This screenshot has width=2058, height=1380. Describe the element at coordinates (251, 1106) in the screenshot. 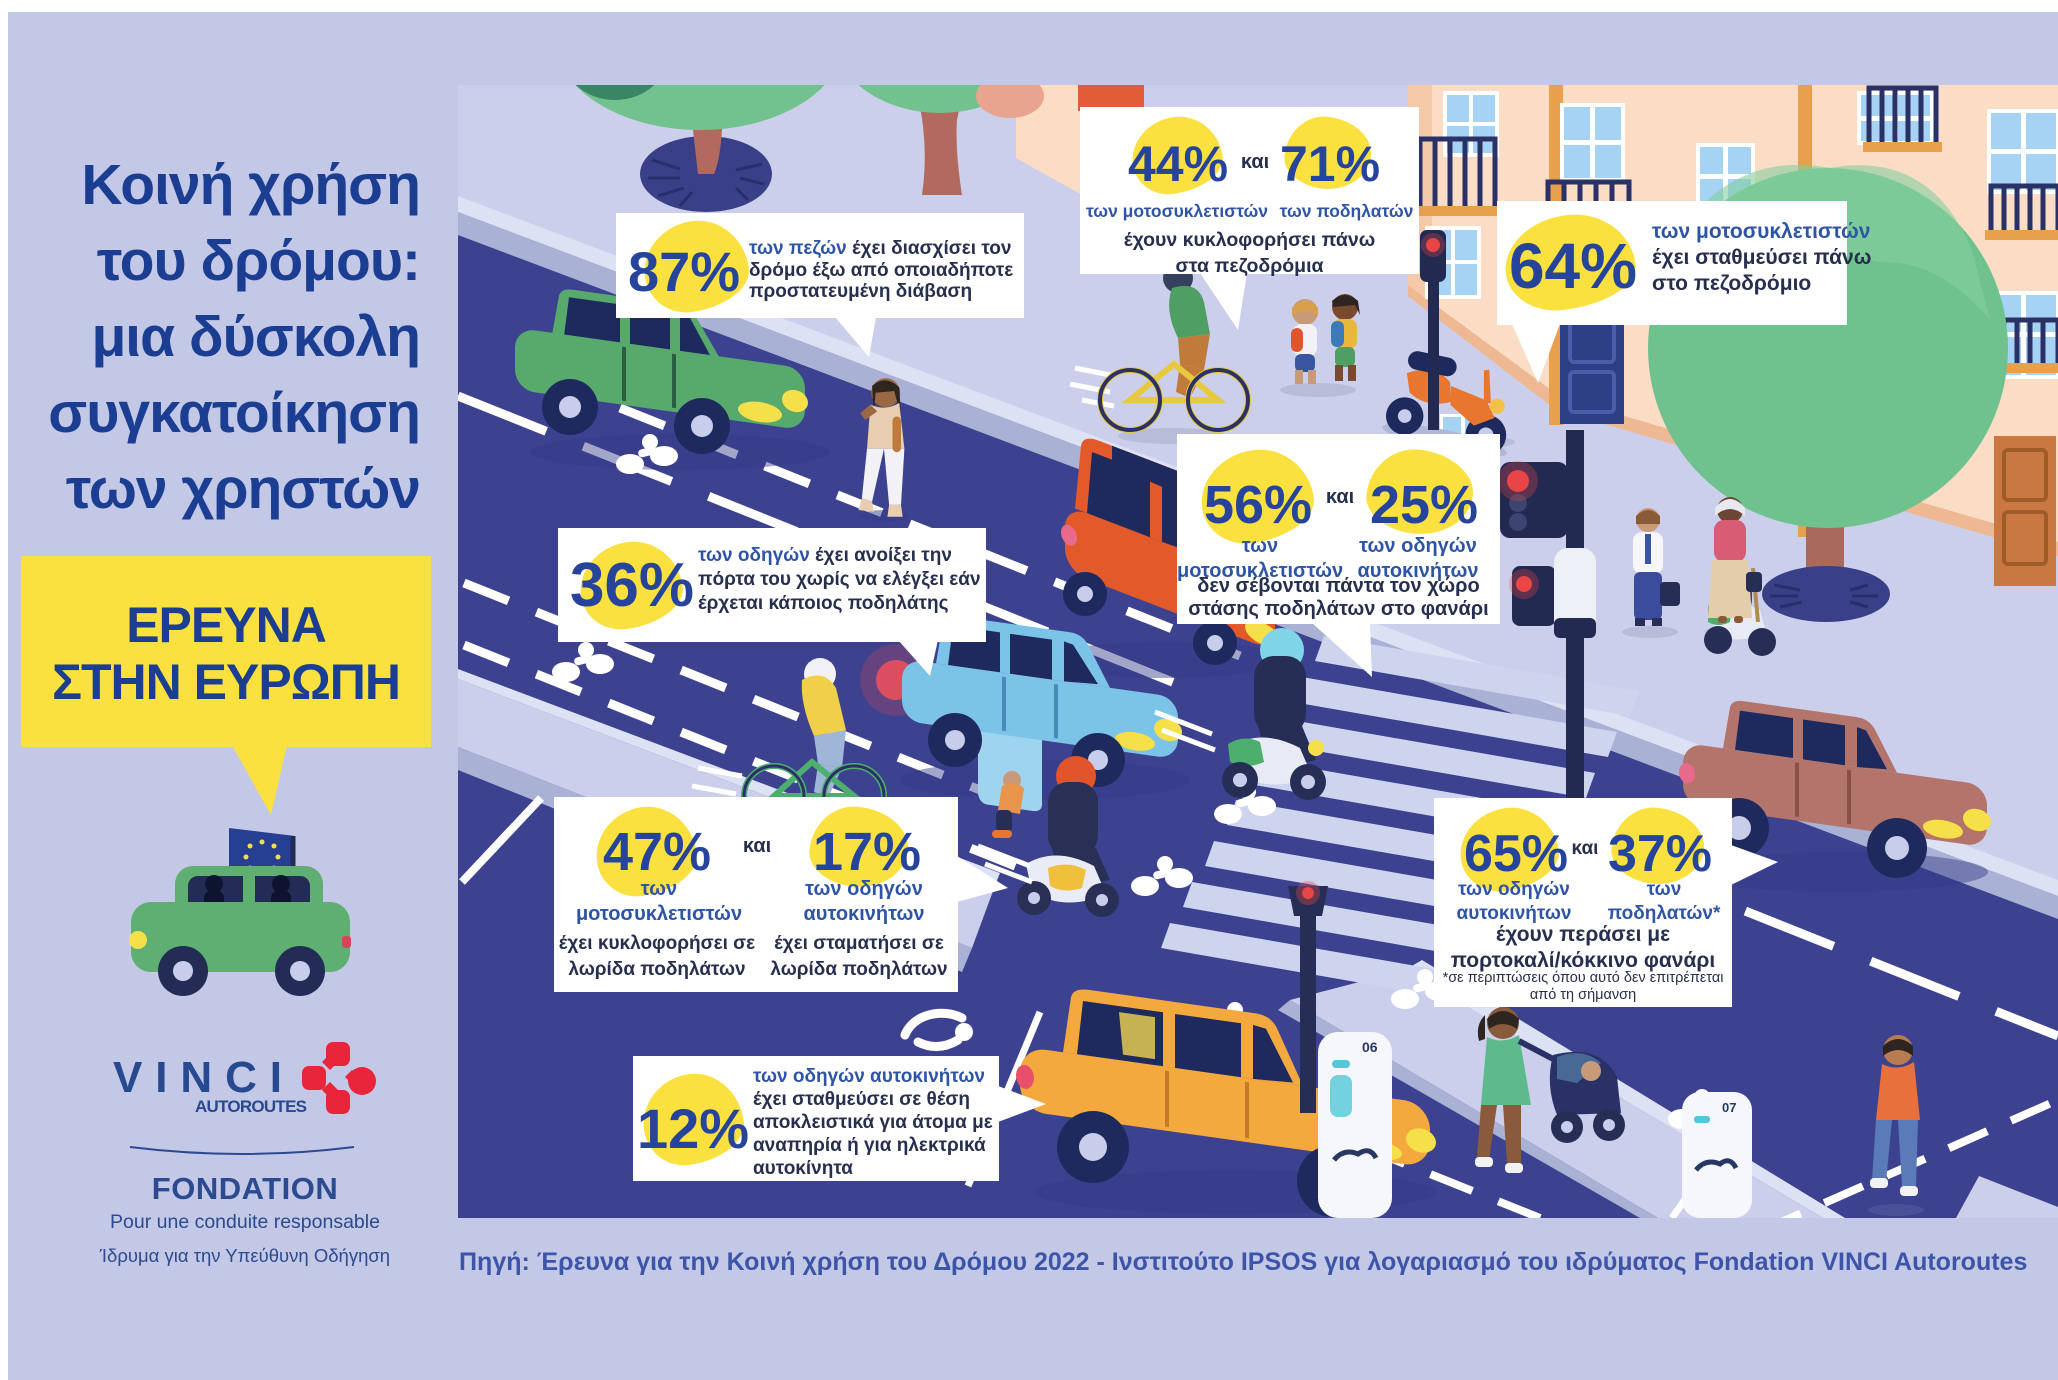

I see `svg-text: AUTOROUTES` at that location.